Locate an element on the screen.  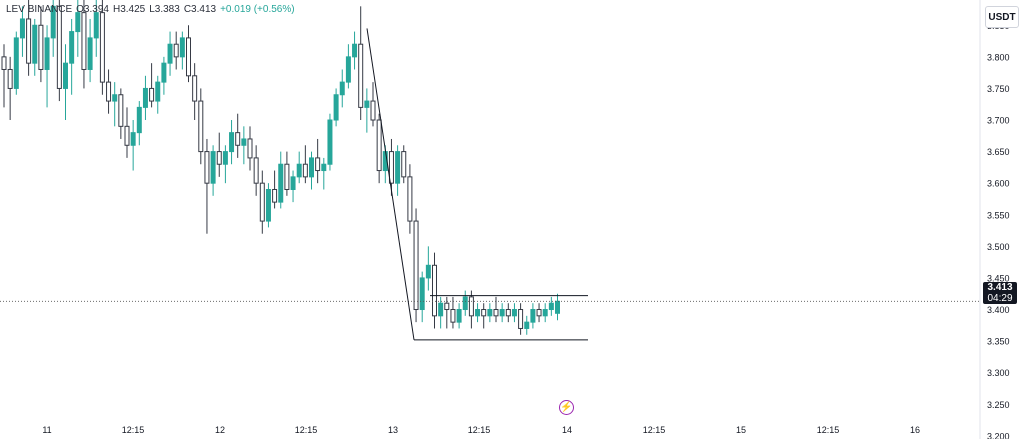
price-tick-label: 3.500 is located at coordinates (998, 247).